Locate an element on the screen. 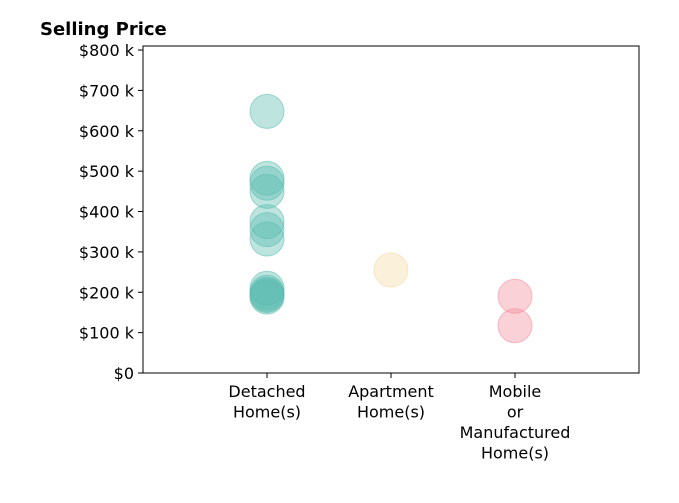  x-tick-label-line: Detached is located at coordinates (266, 391).